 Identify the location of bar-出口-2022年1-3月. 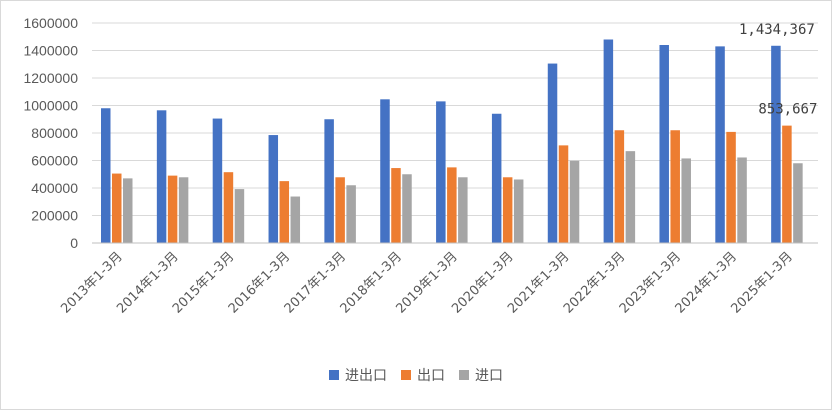
(619, 186).